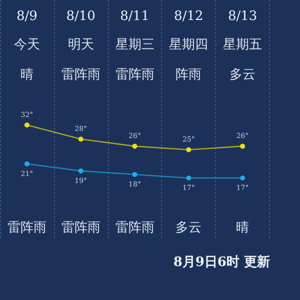 The height and width of the screenshot is (300, 300). What do you see at coordinates (243, 16) in the screenshot?
I see `x-tick-label: 8/13` at bounding box center [243, 16].